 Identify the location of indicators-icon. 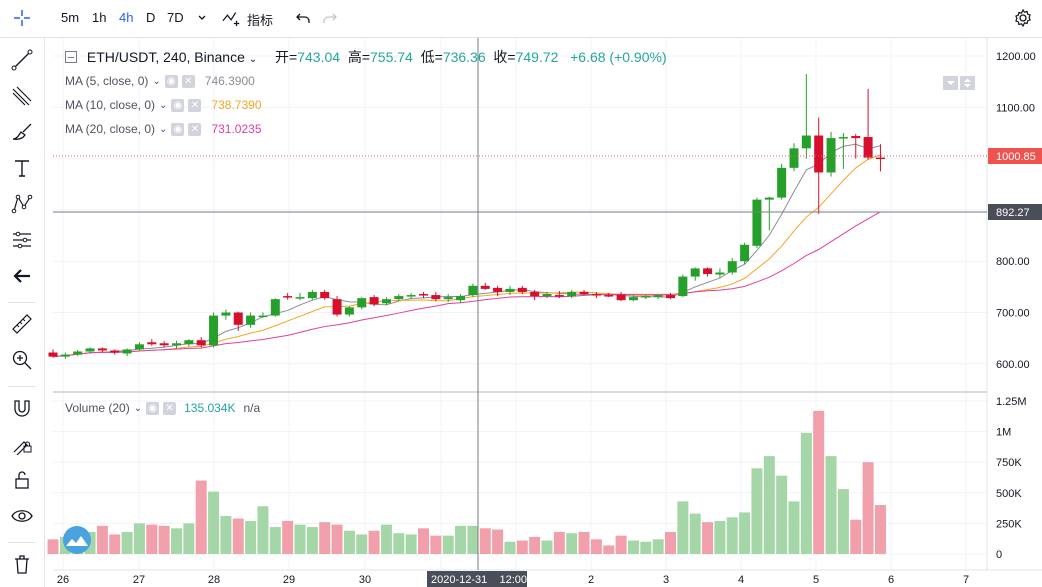
(232, 18).